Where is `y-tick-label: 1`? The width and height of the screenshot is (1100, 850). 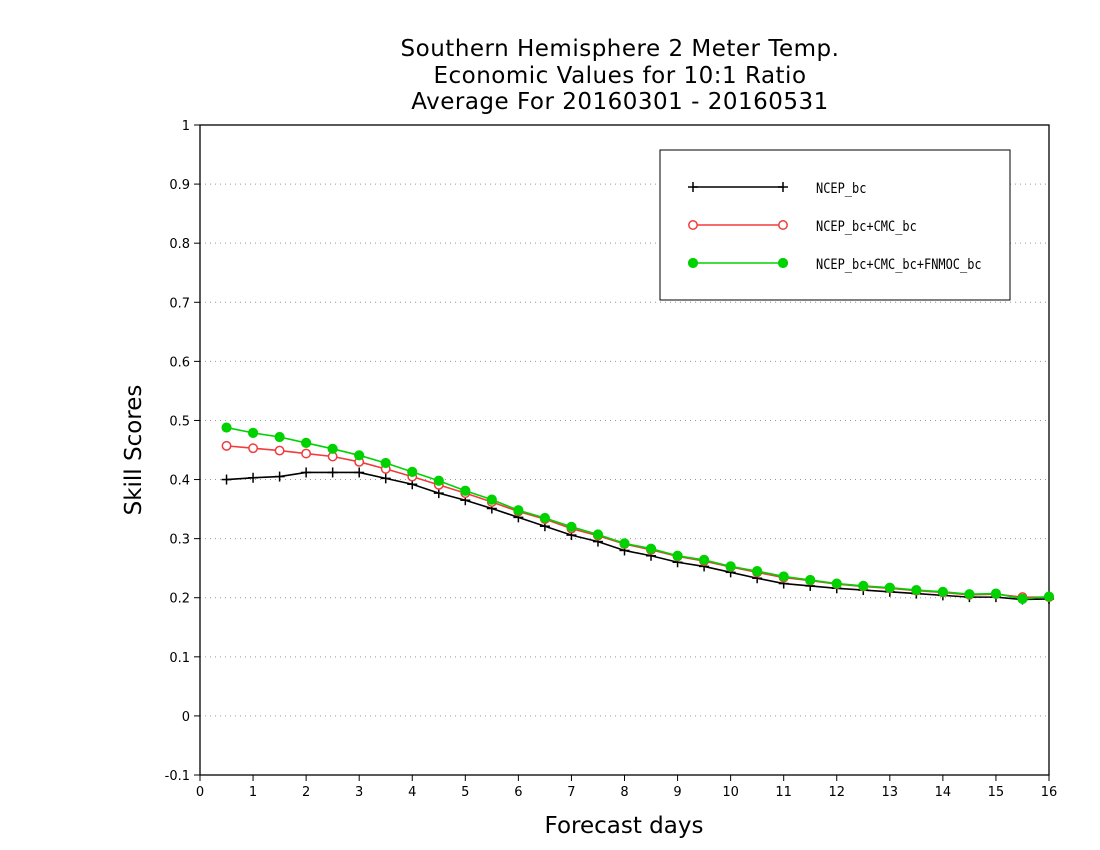 y-tick-label: 1 is located at coordinates (186, 126).